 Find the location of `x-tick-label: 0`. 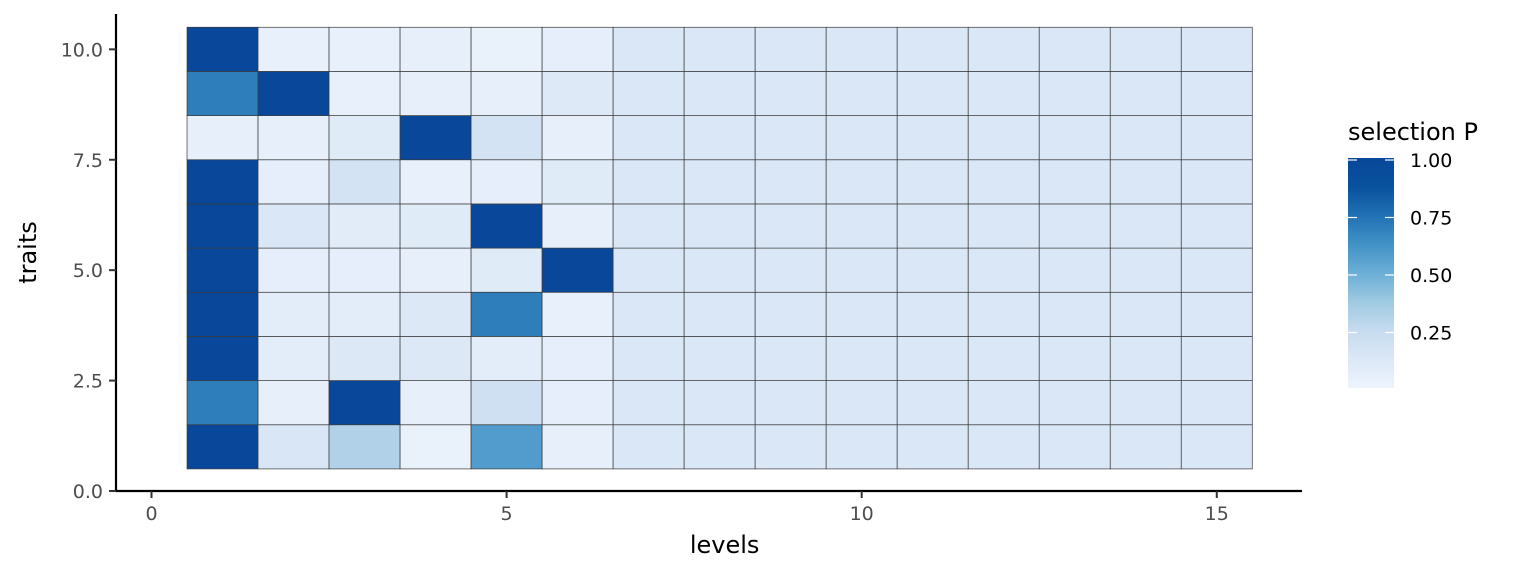

x-tick-label: 0 is located at coordinates (151, 514).